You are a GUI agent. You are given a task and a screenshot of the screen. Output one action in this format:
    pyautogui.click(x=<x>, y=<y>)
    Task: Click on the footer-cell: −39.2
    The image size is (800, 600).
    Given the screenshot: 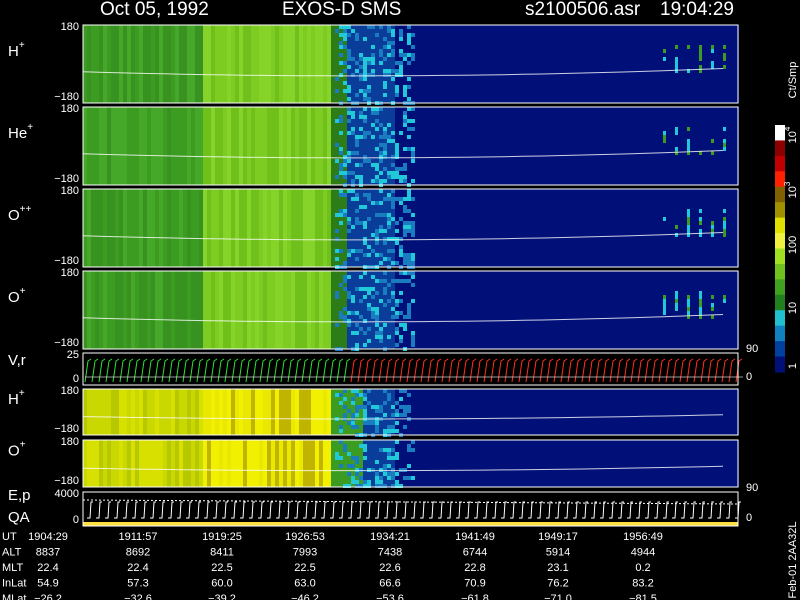 What is the action you would take?
    pyautogui.click(x=222, y=596)
    